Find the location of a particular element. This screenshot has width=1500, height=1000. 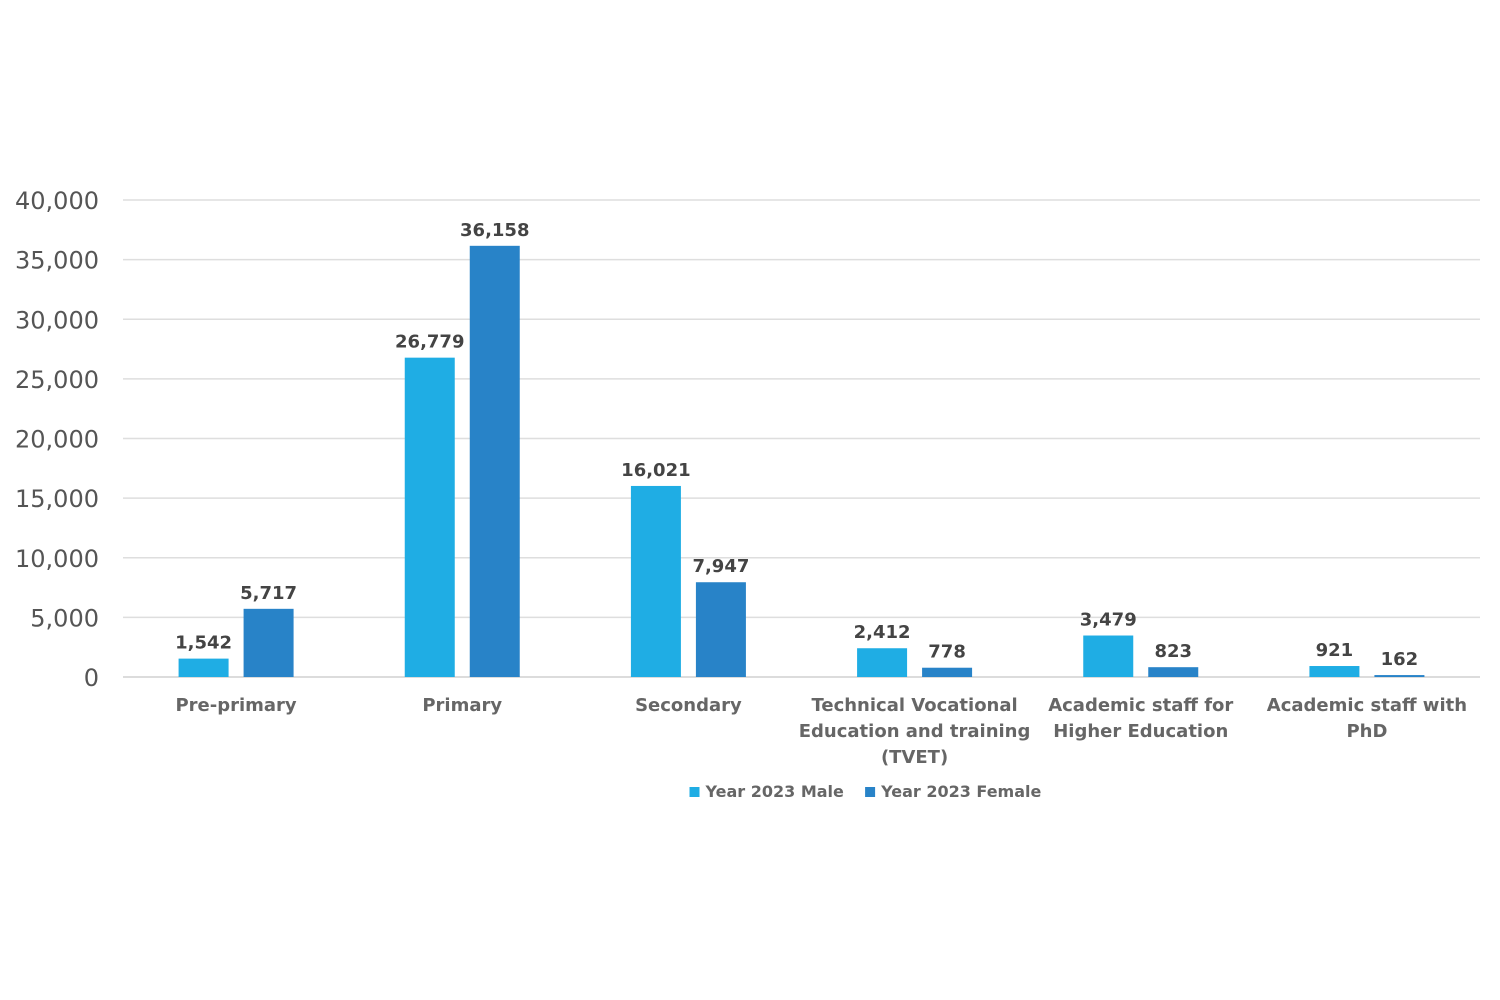

data-label: 16,021 is located at coordinates (655, 470).